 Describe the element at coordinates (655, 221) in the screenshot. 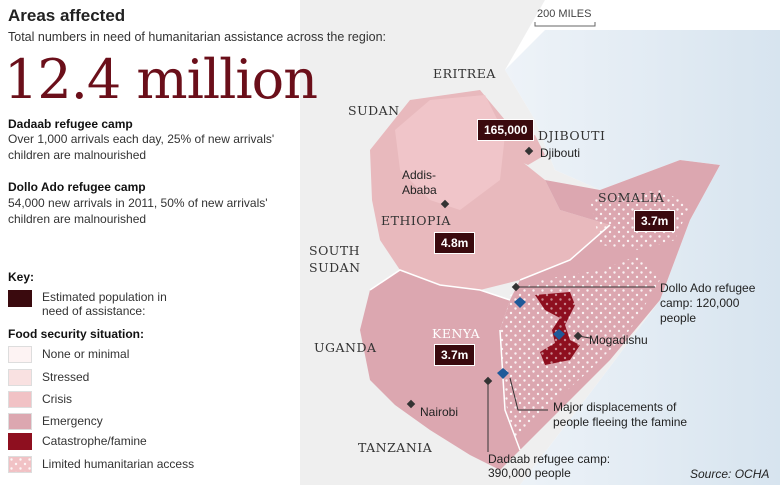

I see `badge-somalia: 3.7m` at that location.